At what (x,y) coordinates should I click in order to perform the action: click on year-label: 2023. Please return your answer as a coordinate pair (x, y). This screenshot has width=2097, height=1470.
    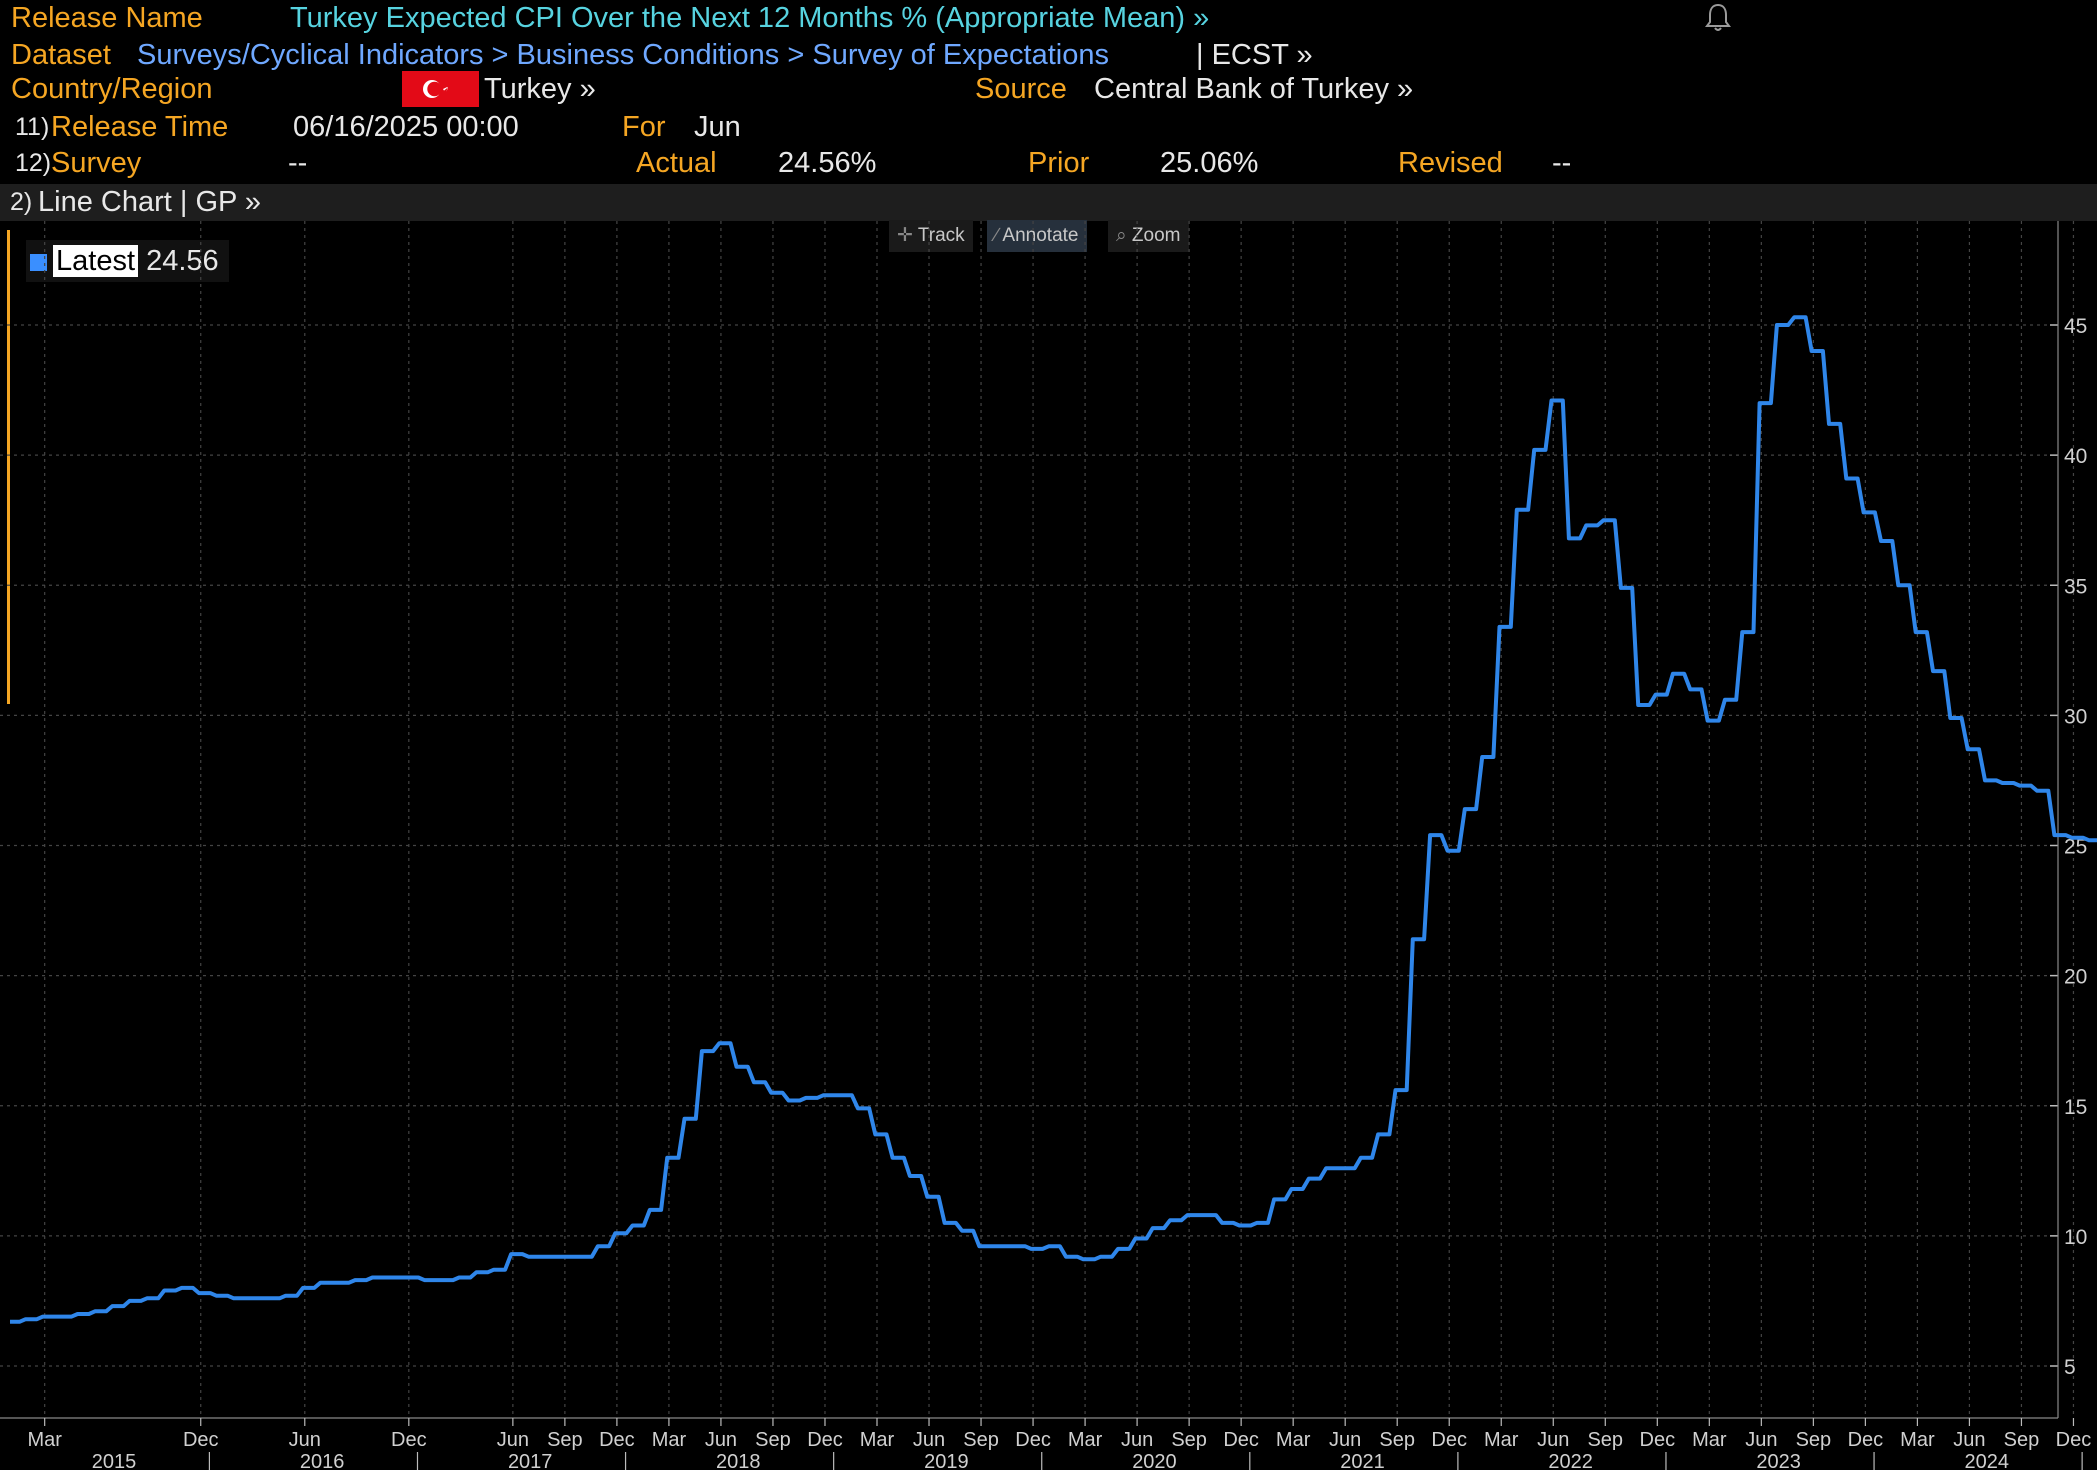
    Looking at the image, I should click on (1778, 1460).